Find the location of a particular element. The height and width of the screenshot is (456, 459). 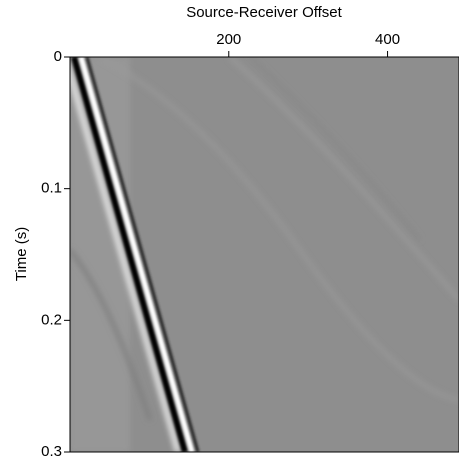

x-tick-label: 200 is located at coordinates (228, 39).